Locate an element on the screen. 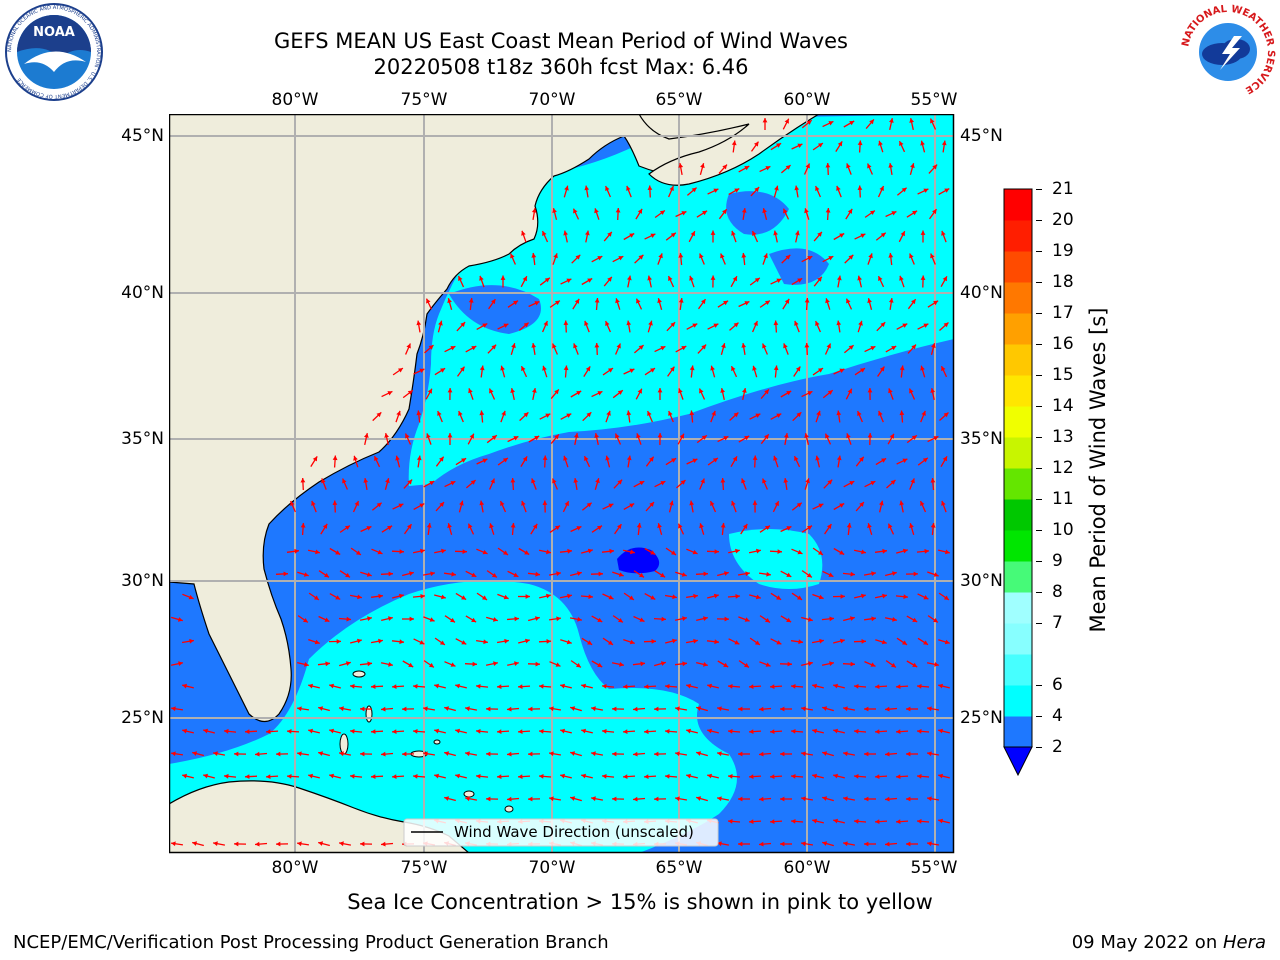 This screenshot has width=1280, height=960. colorbar-tick-label: 11 is located at coordinates (1063, 499).